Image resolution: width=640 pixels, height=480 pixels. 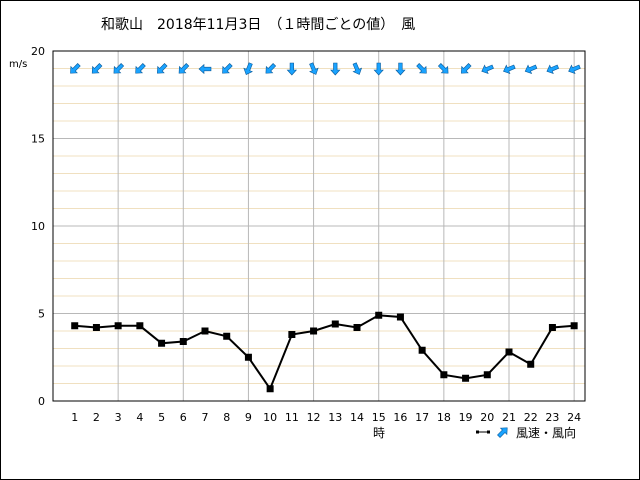 What do you see at coordinates (258, 25) in the screenshot?
I see `chart-title: 和歌山 2018年11月3日 （１時間ごとの値） 風` at bounding box center [258, 25].